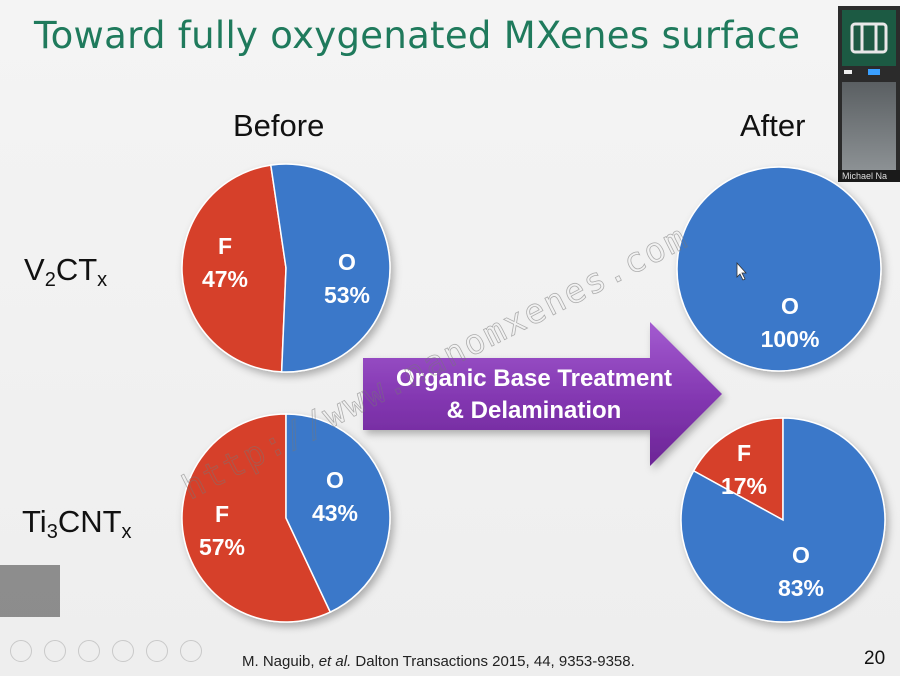  I want to click on recorder-overlay, so click(30, 591).